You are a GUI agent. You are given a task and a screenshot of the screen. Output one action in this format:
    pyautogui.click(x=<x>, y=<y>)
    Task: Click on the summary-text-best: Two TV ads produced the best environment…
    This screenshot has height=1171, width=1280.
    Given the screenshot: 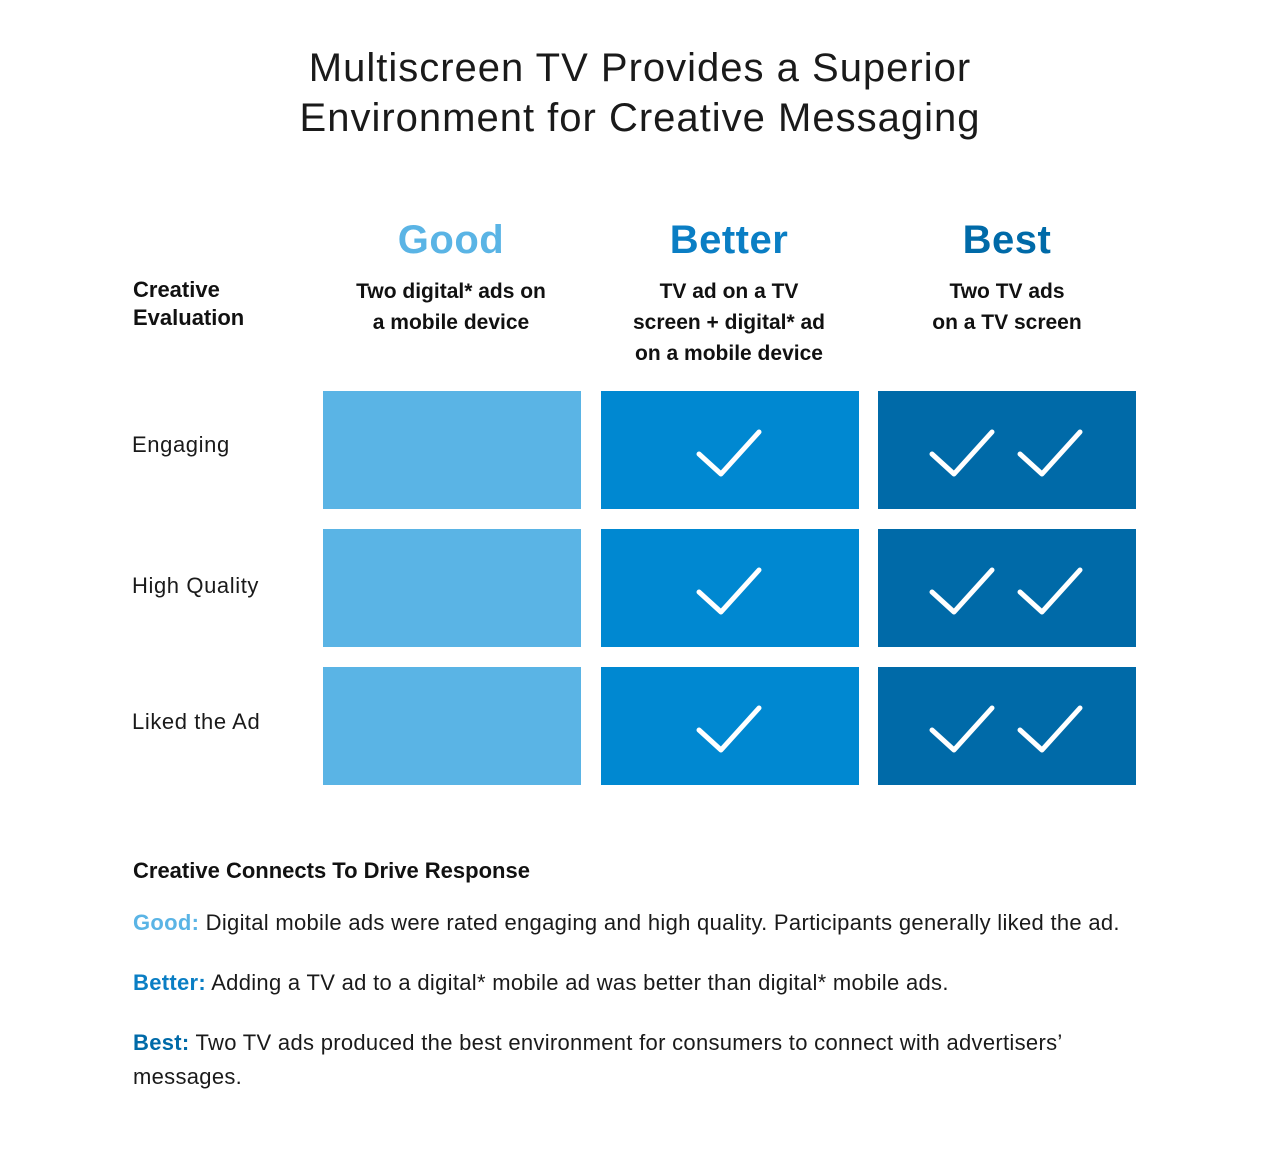 What is the action you would take?
    pyautogui.click(x=597, y=1059)
    